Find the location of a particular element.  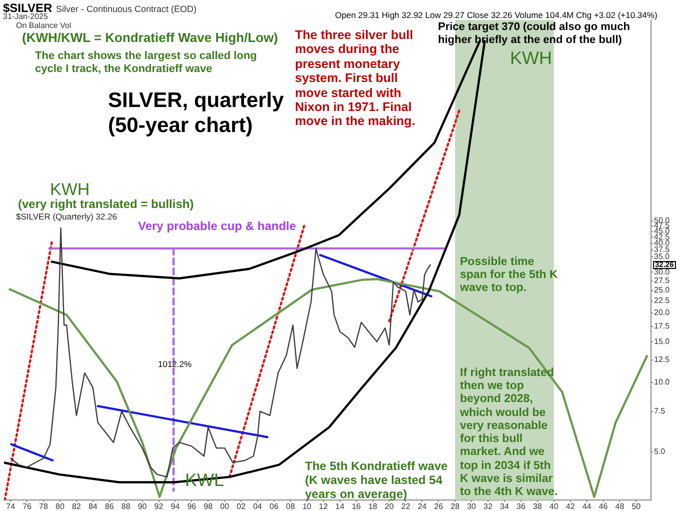

x-tick-label: 36 is located at coordinates (521, 506).